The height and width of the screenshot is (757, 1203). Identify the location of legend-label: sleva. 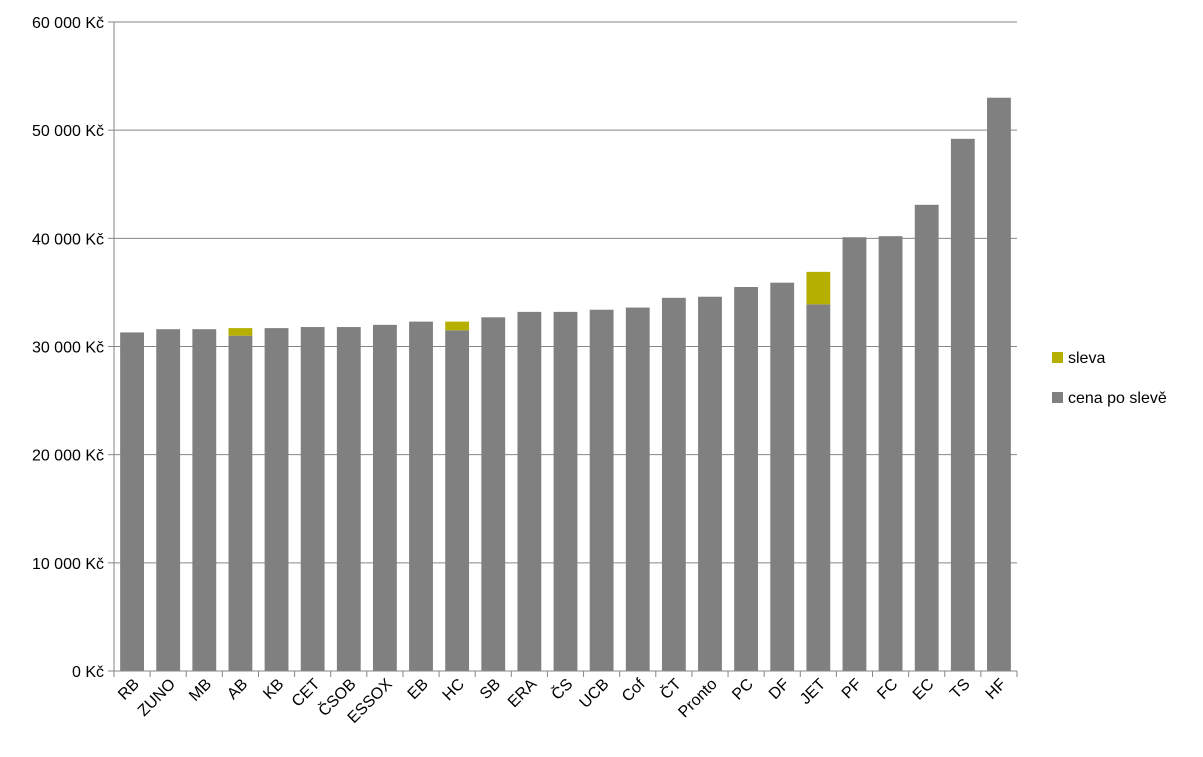
(1086, 358).